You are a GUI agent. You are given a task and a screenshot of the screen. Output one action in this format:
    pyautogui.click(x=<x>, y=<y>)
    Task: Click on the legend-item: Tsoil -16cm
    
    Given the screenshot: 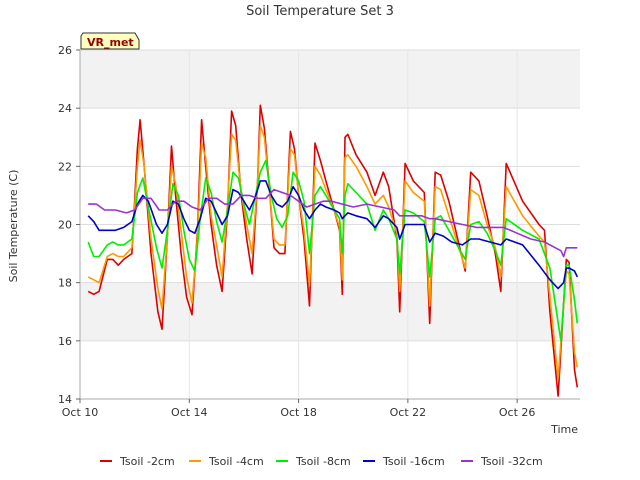 What is the action you would take?
    pyautogui.click(x=404, y=461)
    